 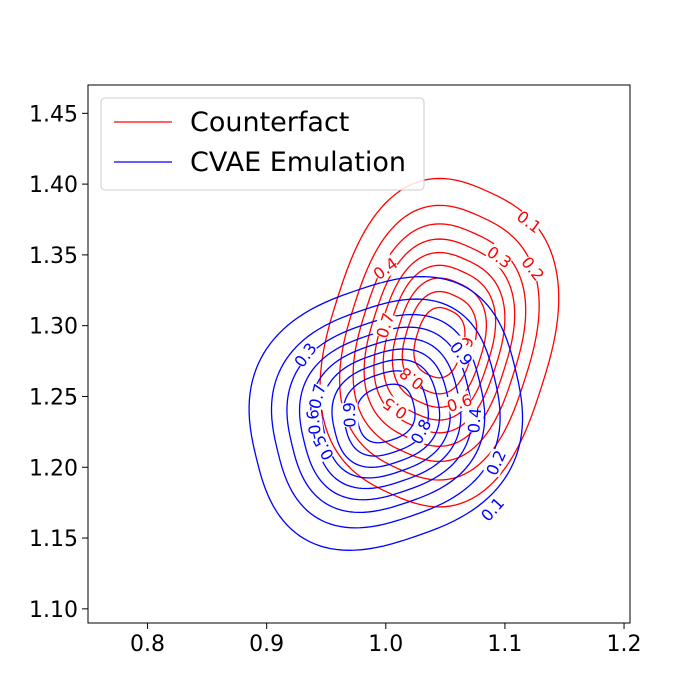 I want to click on legend: Counterfact CVAE Emulation, so click(x=262, y=144).